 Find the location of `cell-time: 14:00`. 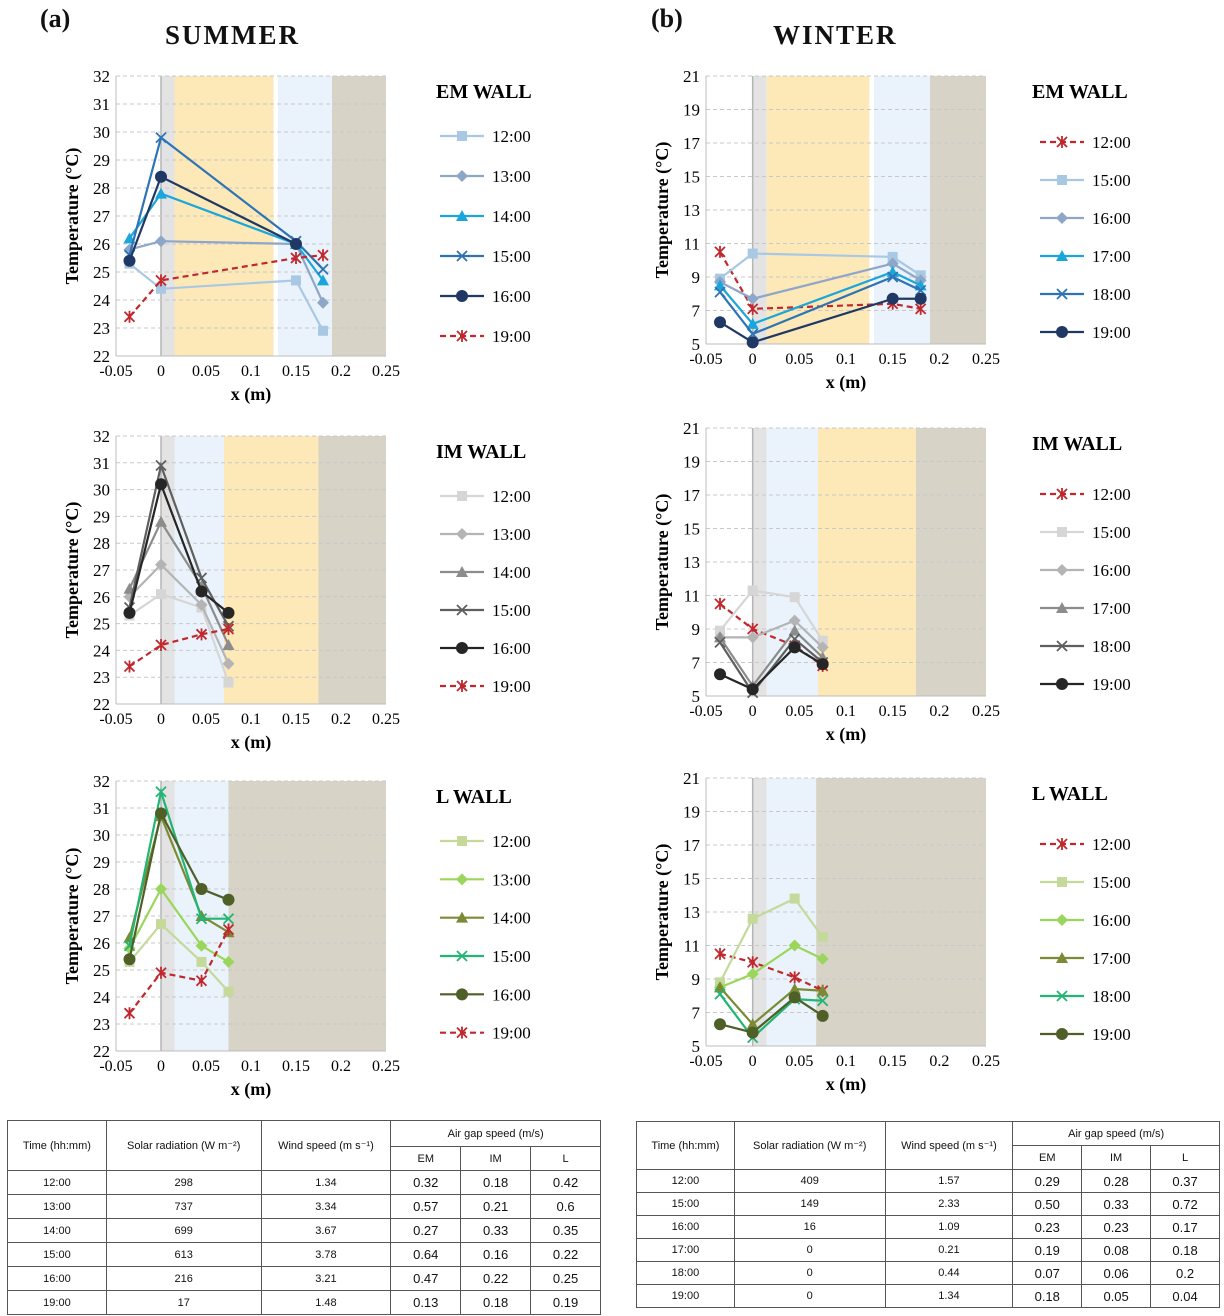

cell-time: 14:00 is located at coordinates (57, 1230).